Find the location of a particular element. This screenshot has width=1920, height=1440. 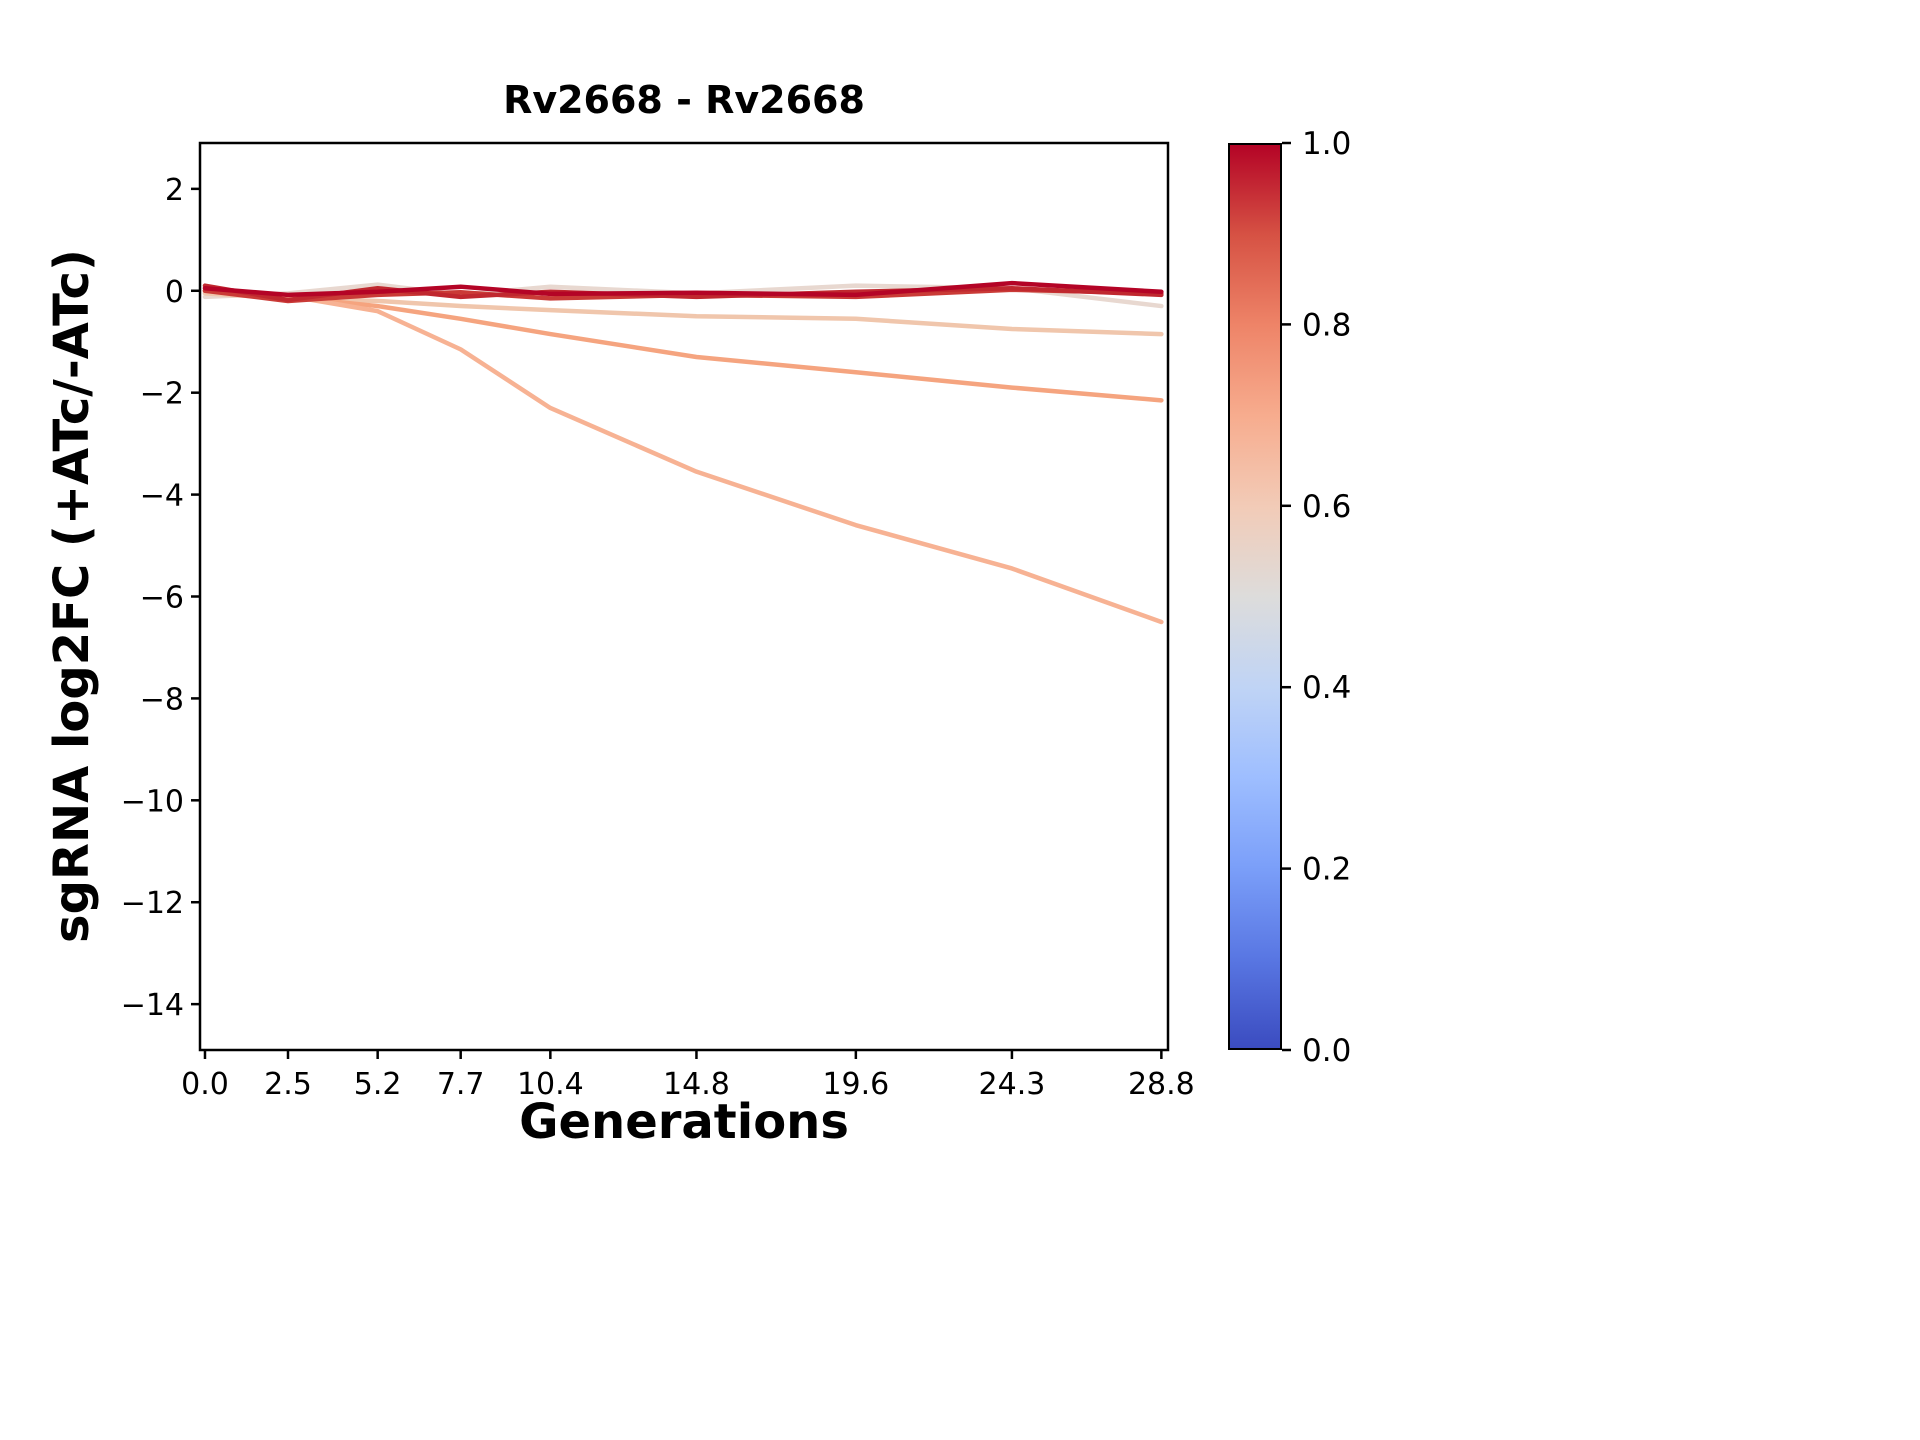

y-tick-label: −6 is located at coordinates (162, 598).